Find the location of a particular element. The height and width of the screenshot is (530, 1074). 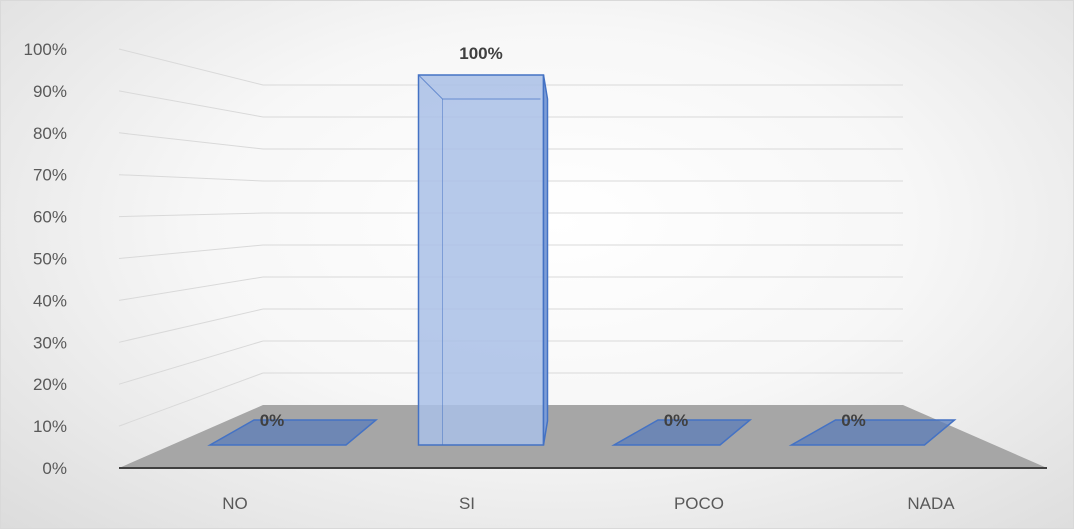

y-tick-label: 70% is located at coordinates (50, 175).